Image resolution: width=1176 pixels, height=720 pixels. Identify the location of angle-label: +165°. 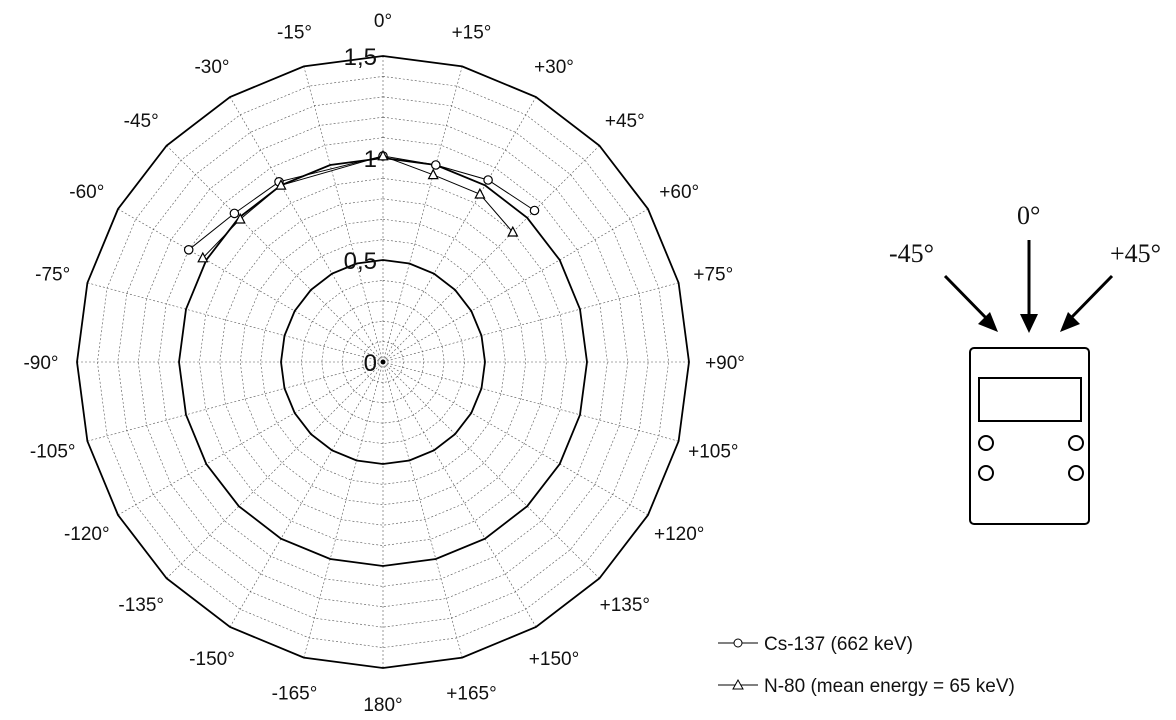
(471, 693).